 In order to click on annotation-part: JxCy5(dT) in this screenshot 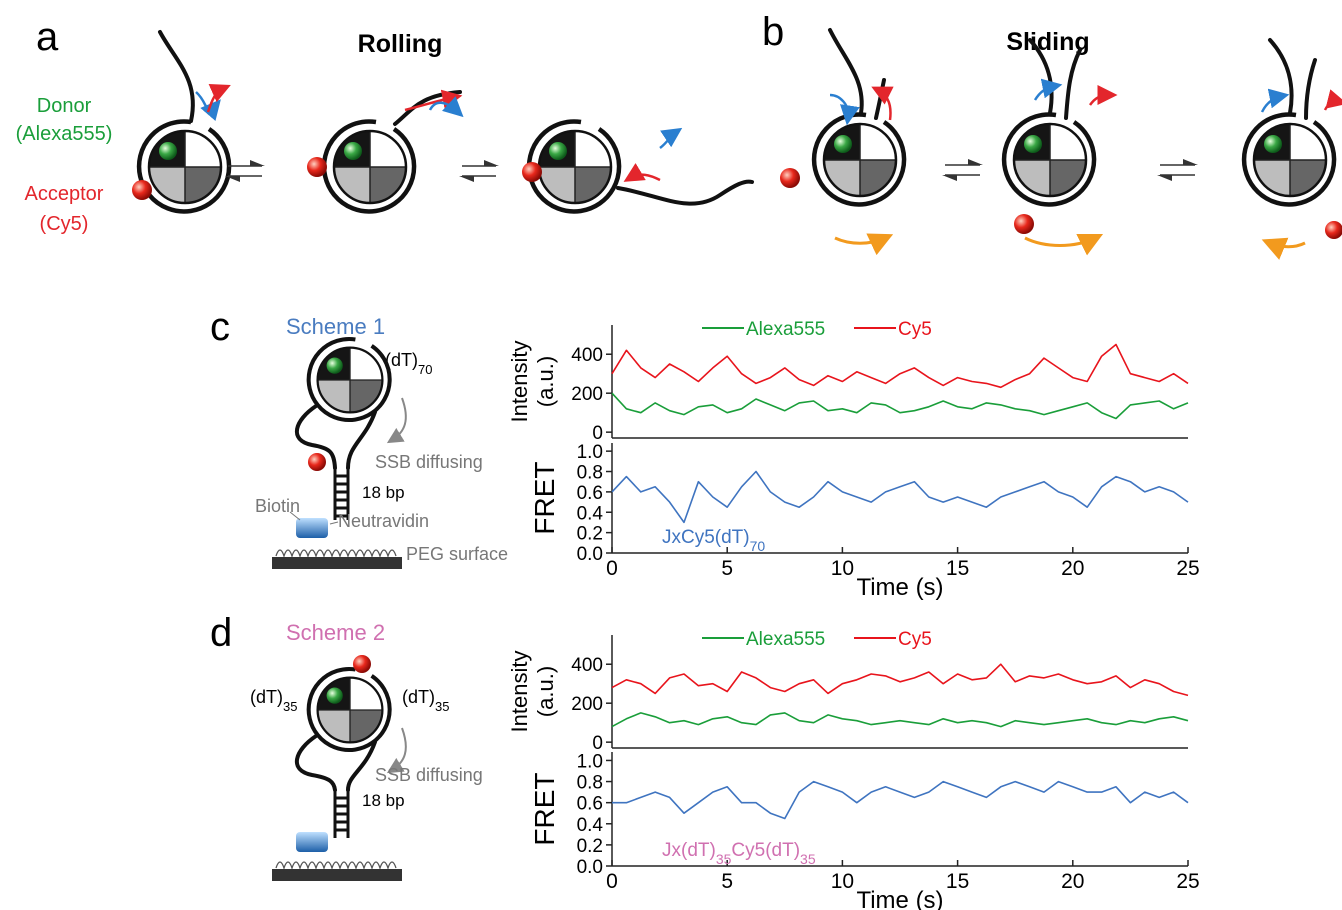, I will do `click(706, 537)`.